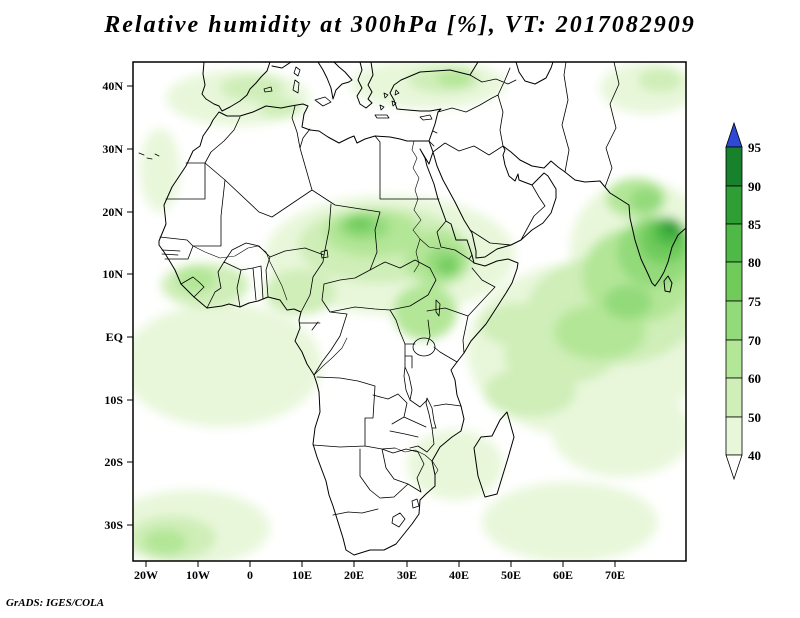  What do you see at coordinates (754, 340) in the screenshot?
I see `colorbar-label: 70` at bounding box center [754, 340].